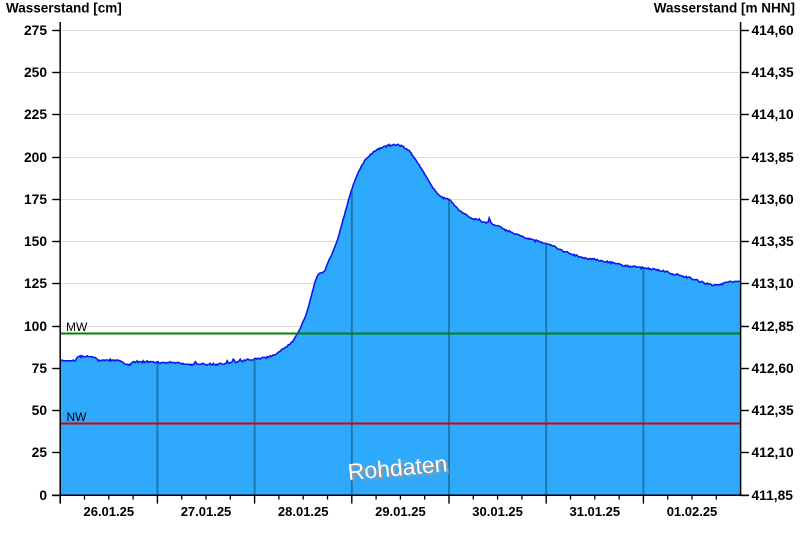 The width and height of the screenshot is (800, 550). What do you see at coordinates (77, 327) in the screenshot?
I see `svg-text: MW` at bounding box center [77, 327].